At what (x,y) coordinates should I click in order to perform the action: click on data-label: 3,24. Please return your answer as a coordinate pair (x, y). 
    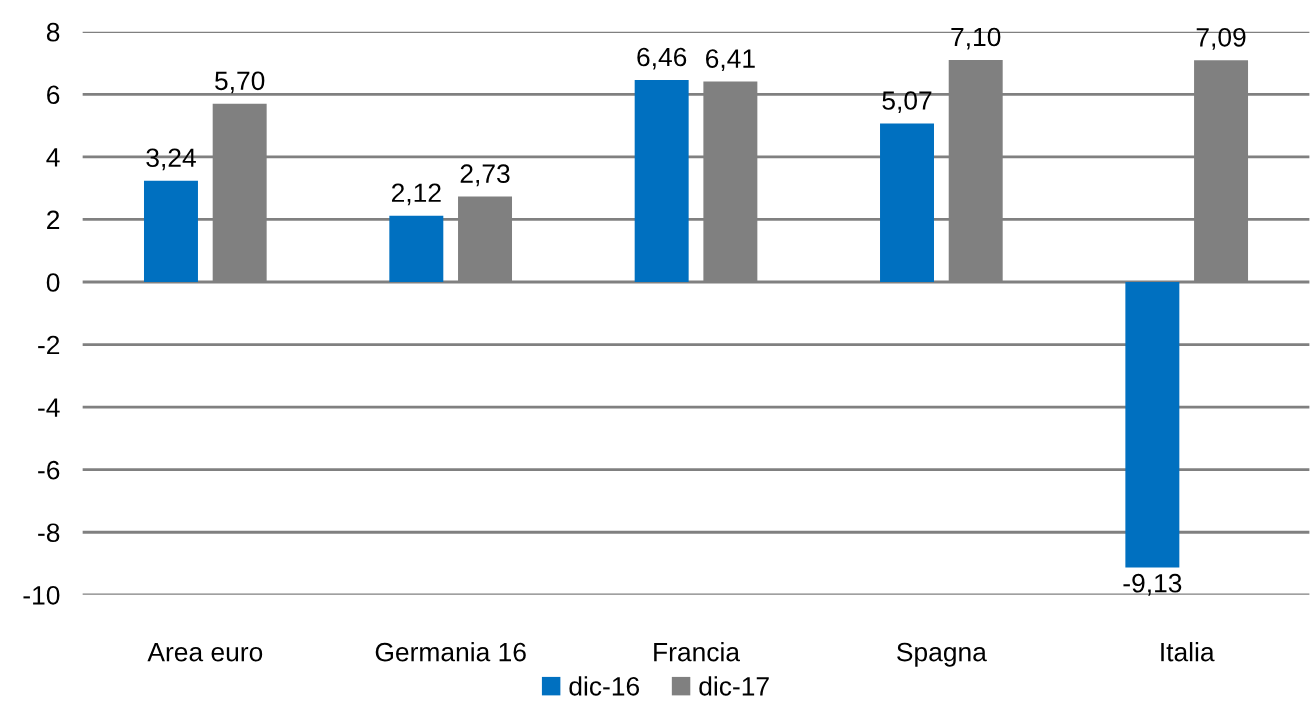
    Looking at the image, I should click on (171, 159).